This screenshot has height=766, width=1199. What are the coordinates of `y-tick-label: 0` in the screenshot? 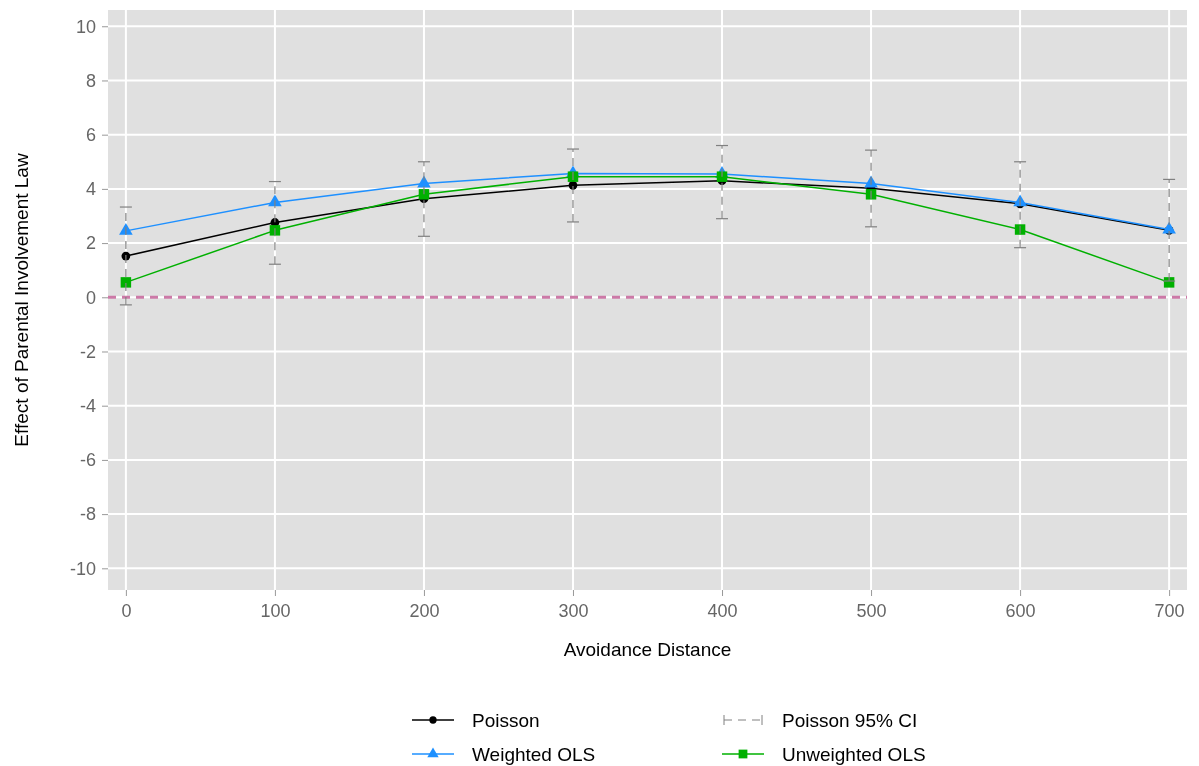 It's located at (90, 297).